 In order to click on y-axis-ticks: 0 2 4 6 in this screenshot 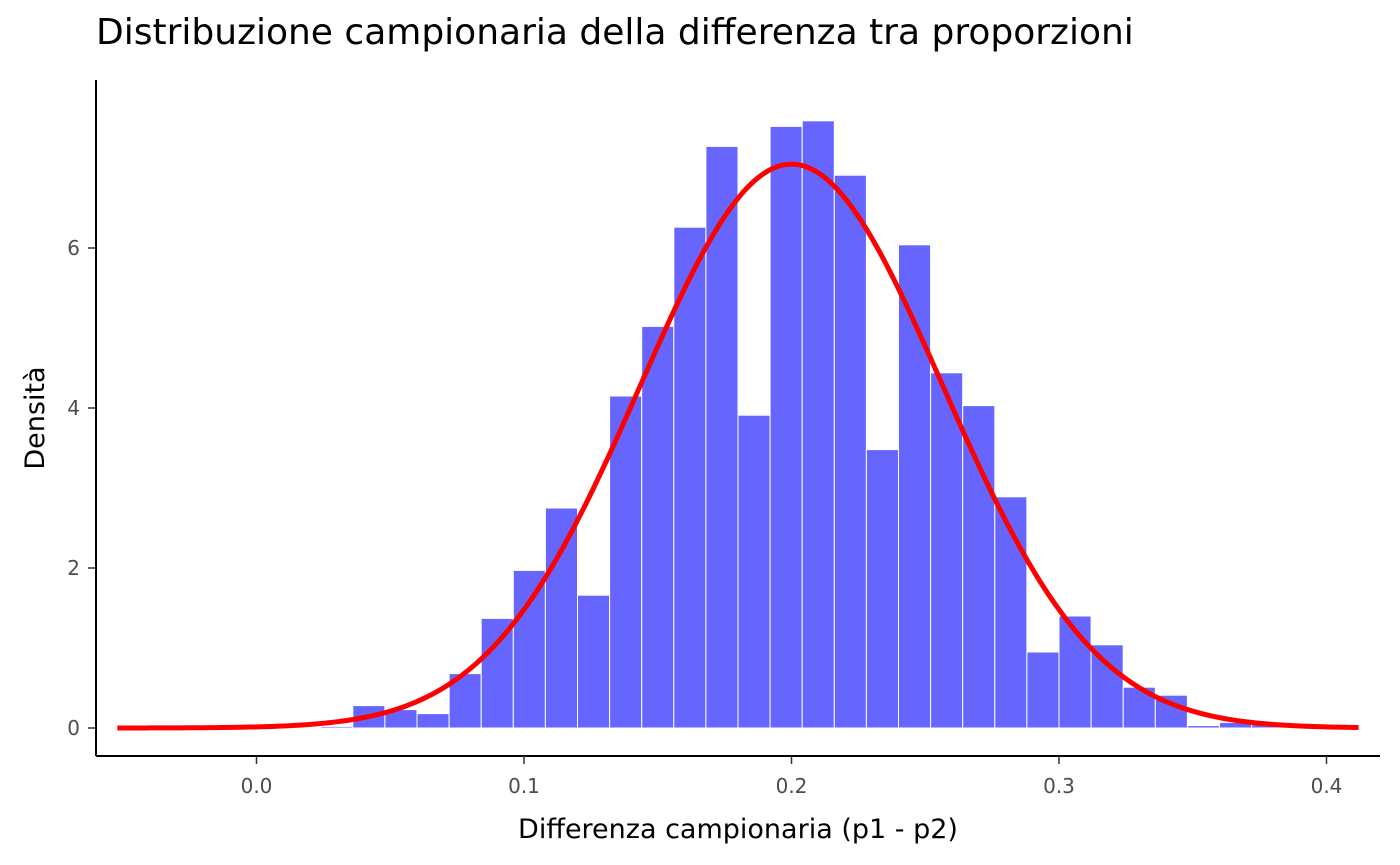, I will do `click(81, 488)`.